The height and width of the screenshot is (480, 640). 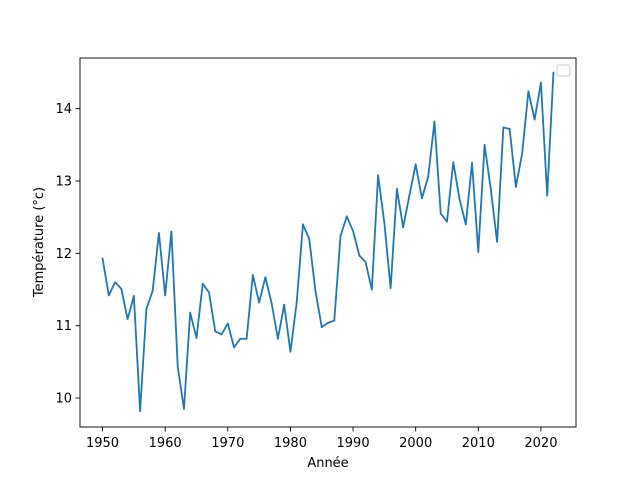 What do you see at coordinates (63, 326) in the screenshot?
I see `y-tick-label: 11` at bounding box center [63, 326].